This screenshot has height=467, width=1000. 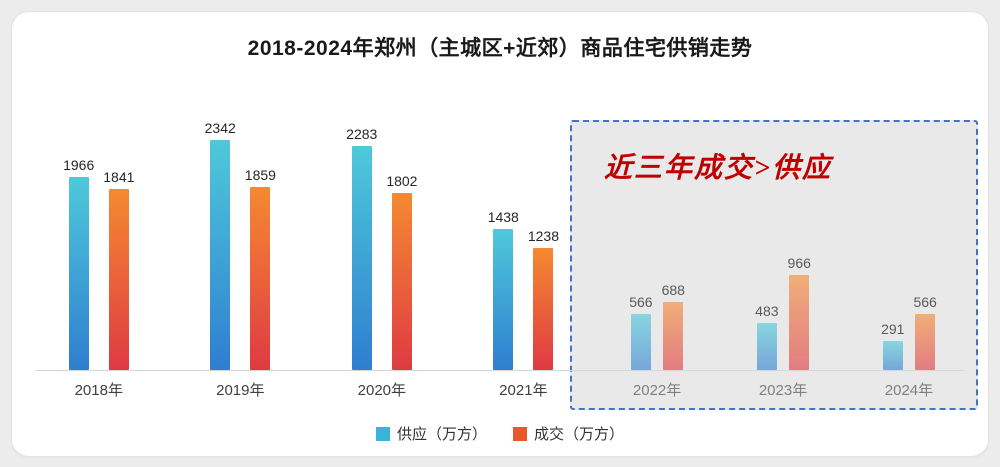 What do you see at coordinates (98, 390) in the screenshot?
I see `x-axis-label: 2018年` at bounding box center [98, 390].